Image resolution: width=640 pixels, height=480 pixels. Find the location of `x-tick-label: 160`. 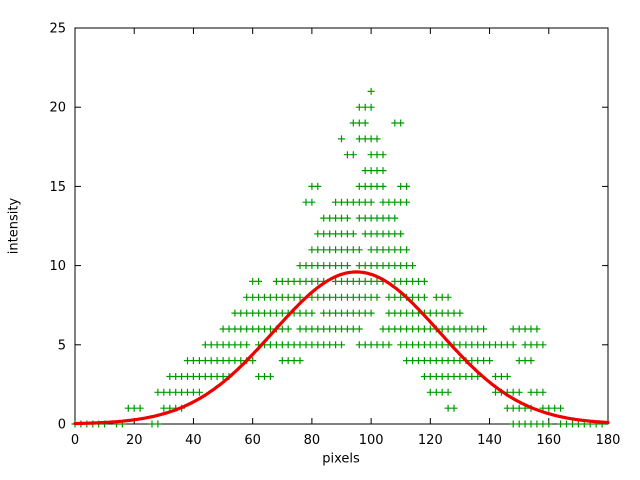

x-tick-label: 160 is located at coordinates (548, 440).